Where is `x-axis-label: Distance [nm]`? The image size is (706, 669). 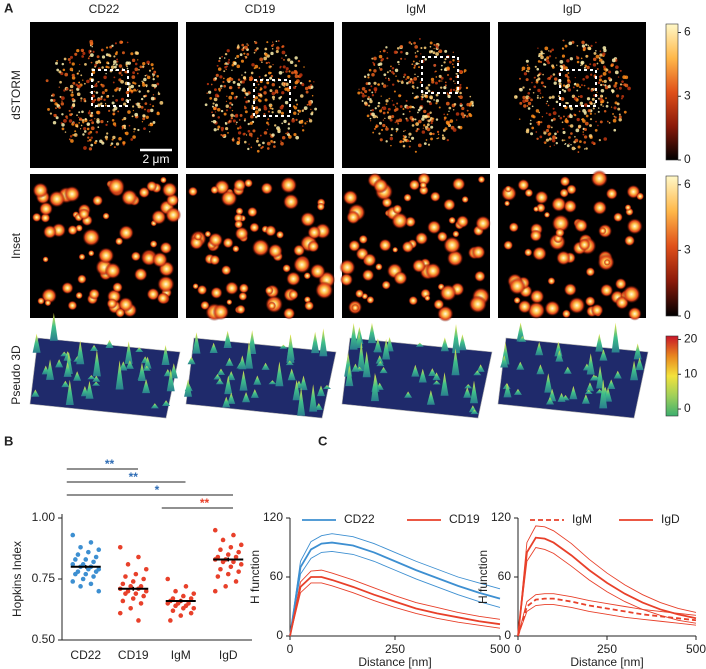
x-axis-label: Distance [nm] is located at coordinates (394, 662).